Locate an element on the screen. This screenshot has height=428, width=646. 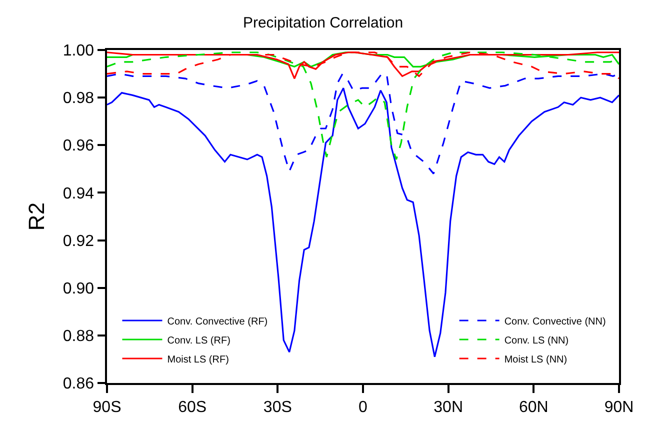
y-tick-label: 0.88 is located at coordinates (78, 337).